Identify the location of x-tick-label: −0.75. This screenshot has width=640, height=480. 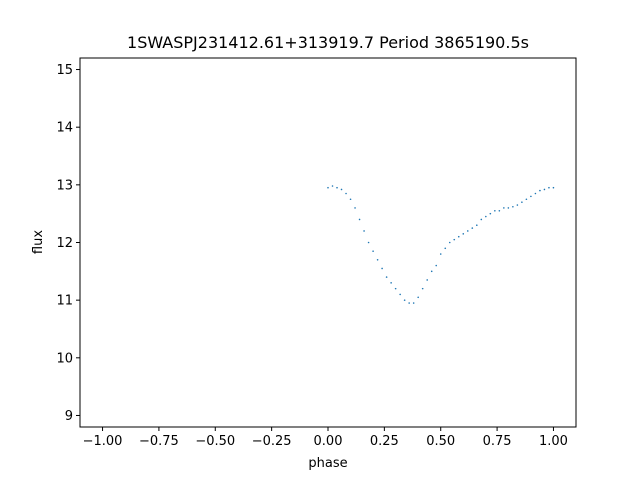
(159, 441).